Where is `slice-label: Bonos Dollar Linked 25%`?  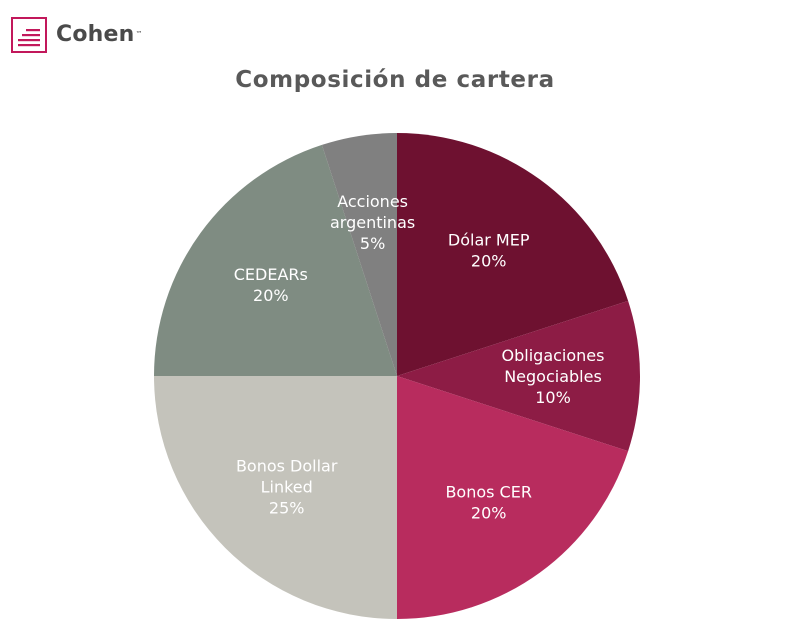
slice-label: Bonos Dollar Linked 25% is located at coordinates (287, 486).